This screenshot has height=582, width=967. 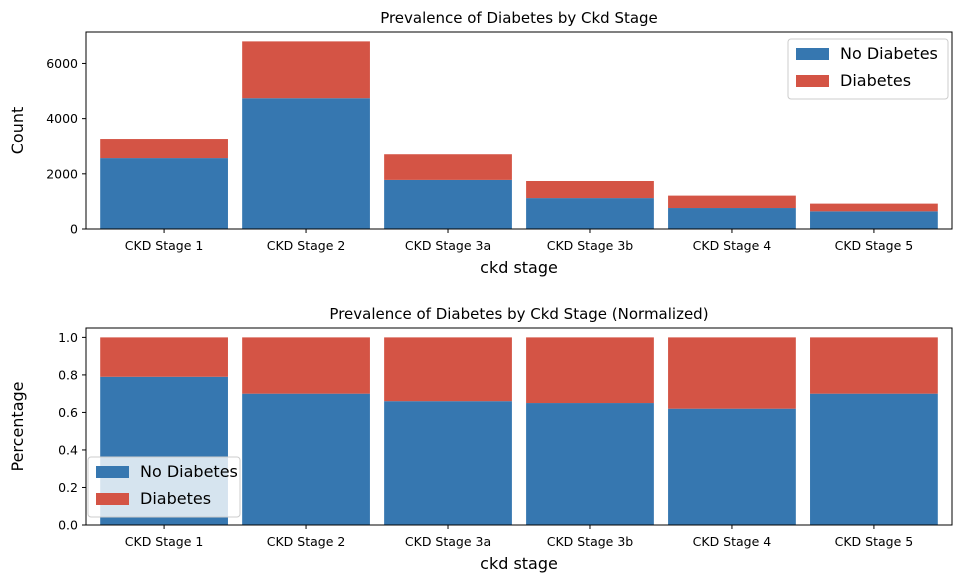 What do you see at coordinates (68, 449) in the screenshot?
I see `y-tick-label: 0.4` at bounding box center [68, 449].